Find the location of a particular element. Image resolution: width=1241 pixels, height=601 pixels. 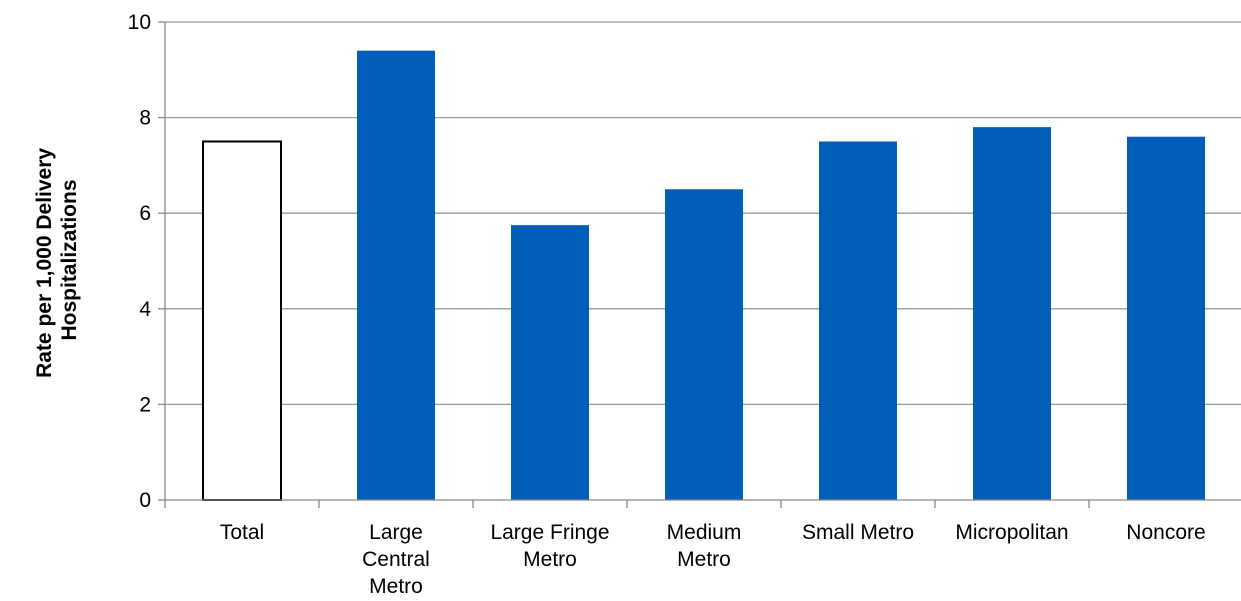

y-tick-label: 10 is located at coordinates (139, 22).